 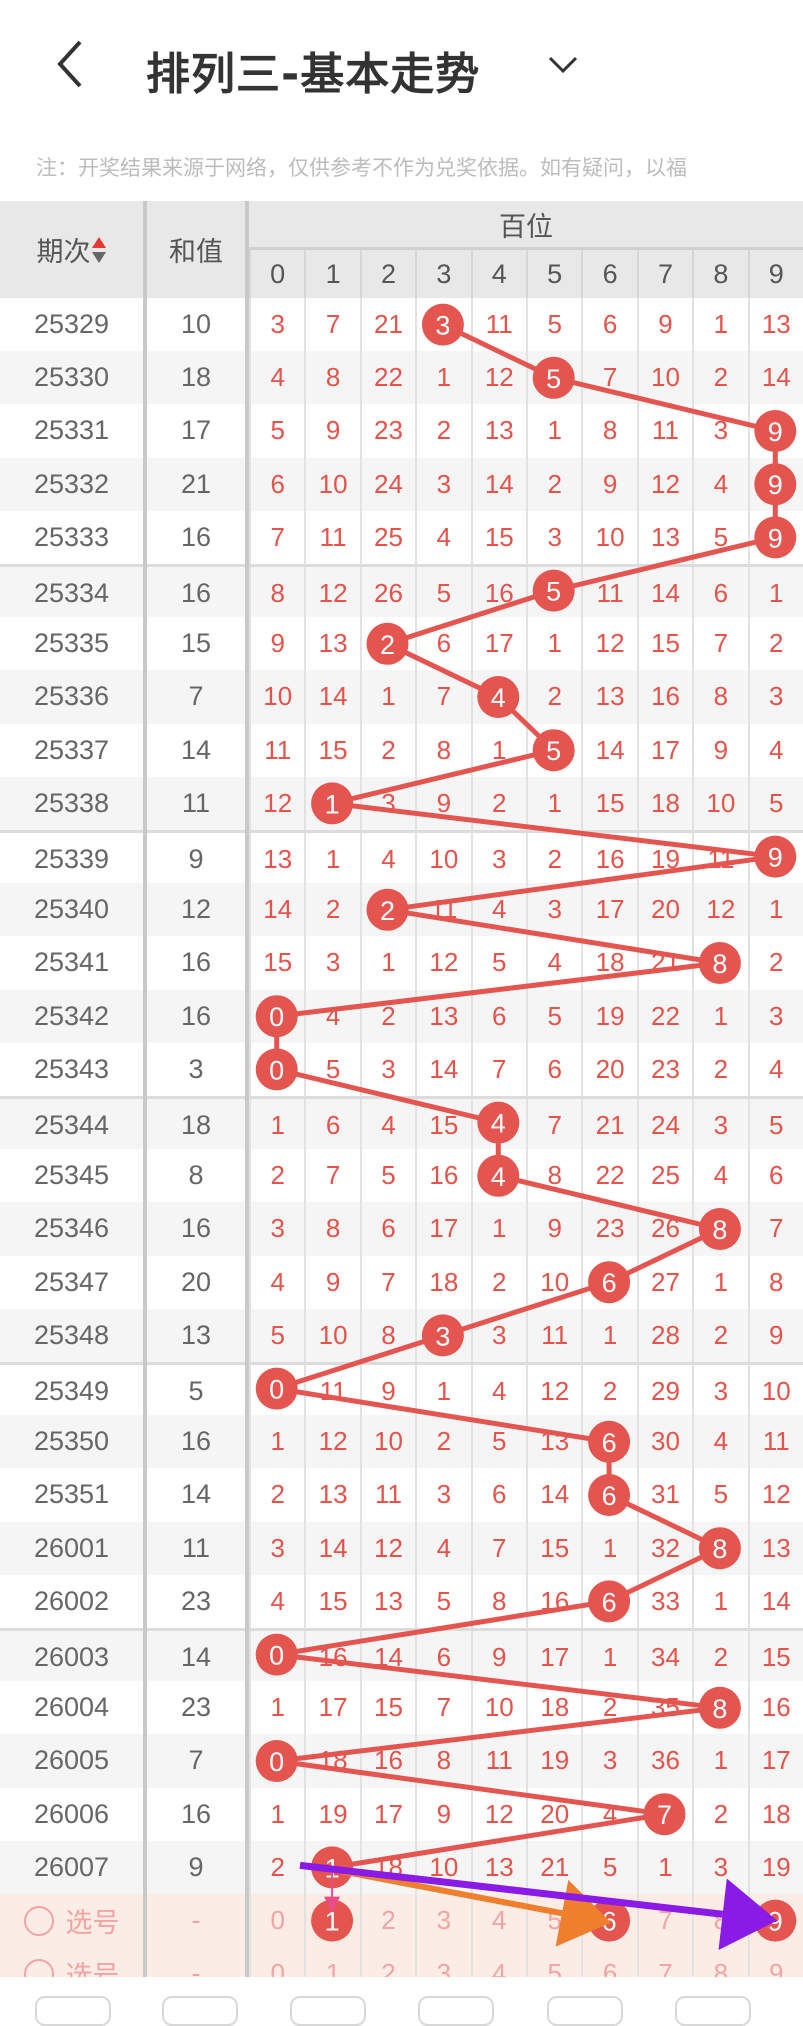 I want to click on period-cell: 25346, so click(x=71, y=1228).